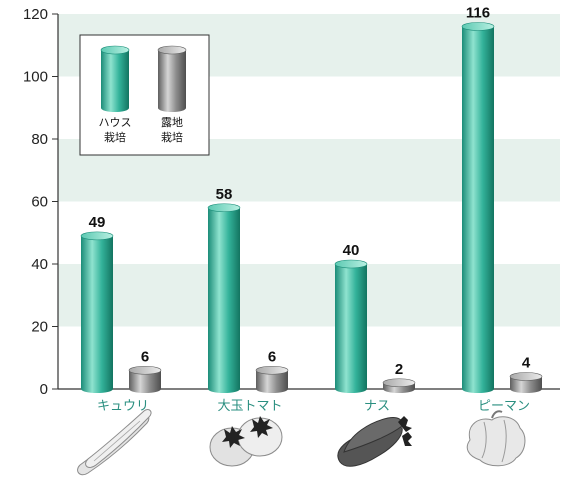 The width and height of the screenshot is (562, 478). Describe the element at coordinates (114, 442) in the screenshot. I see `cucumber-illustration` at that location.